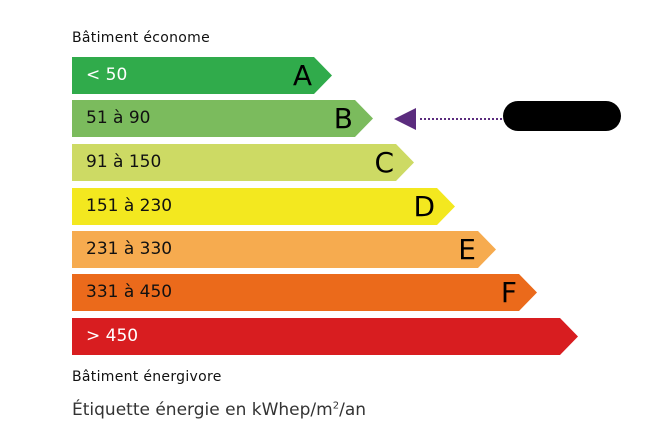 This screenshot has height=441, width=667. What do you see at coordinates (405, 119) in the screenshot?
I see `indicator-arrow-icon` at bounding box center [405, 119].